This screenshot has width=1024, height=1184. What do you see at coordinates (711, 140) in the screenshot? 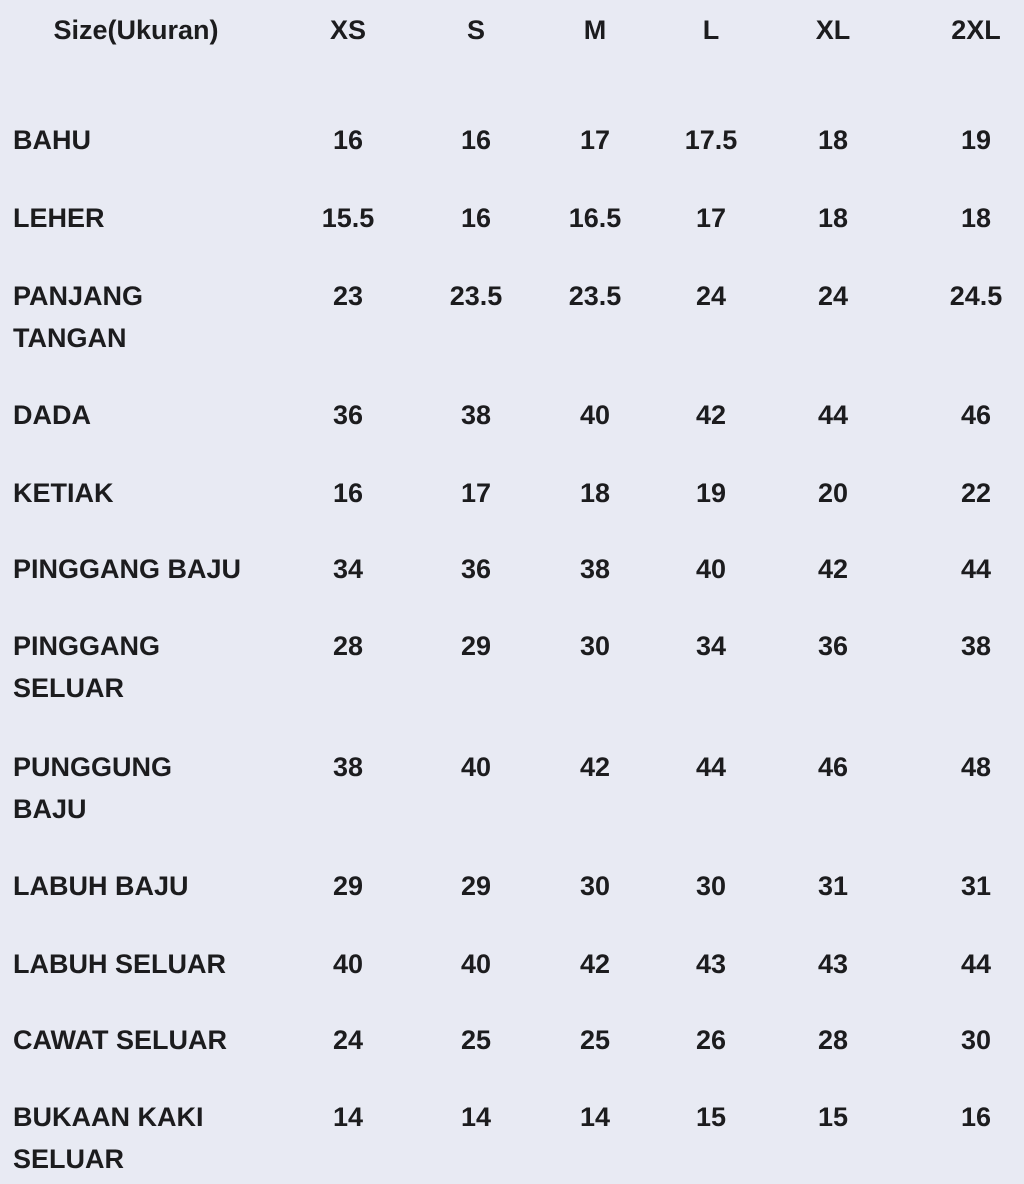
I see `table-cell: 17.5` at bounding box center [711, 140].